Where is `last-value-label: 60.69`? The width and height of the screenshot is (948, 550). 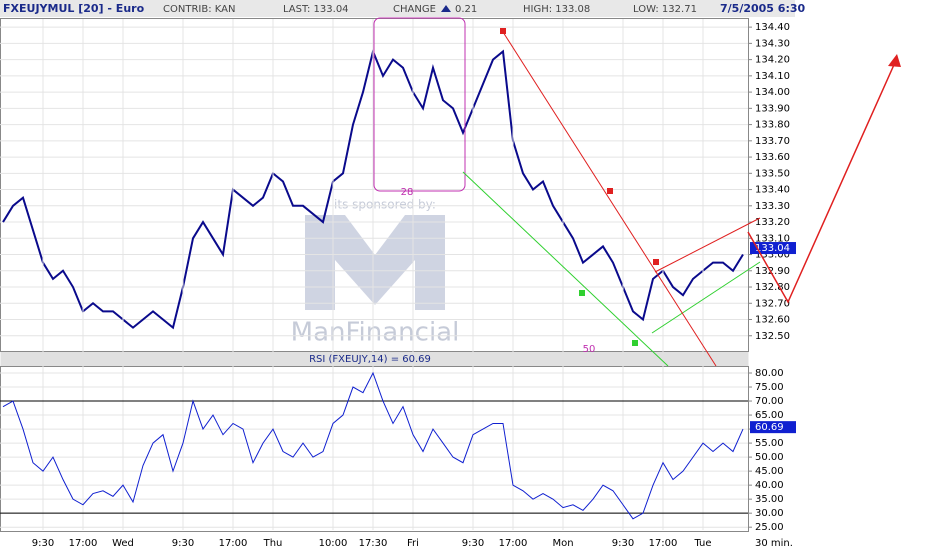
last-value-label: 60.69 is located at coordinates (769, 427).